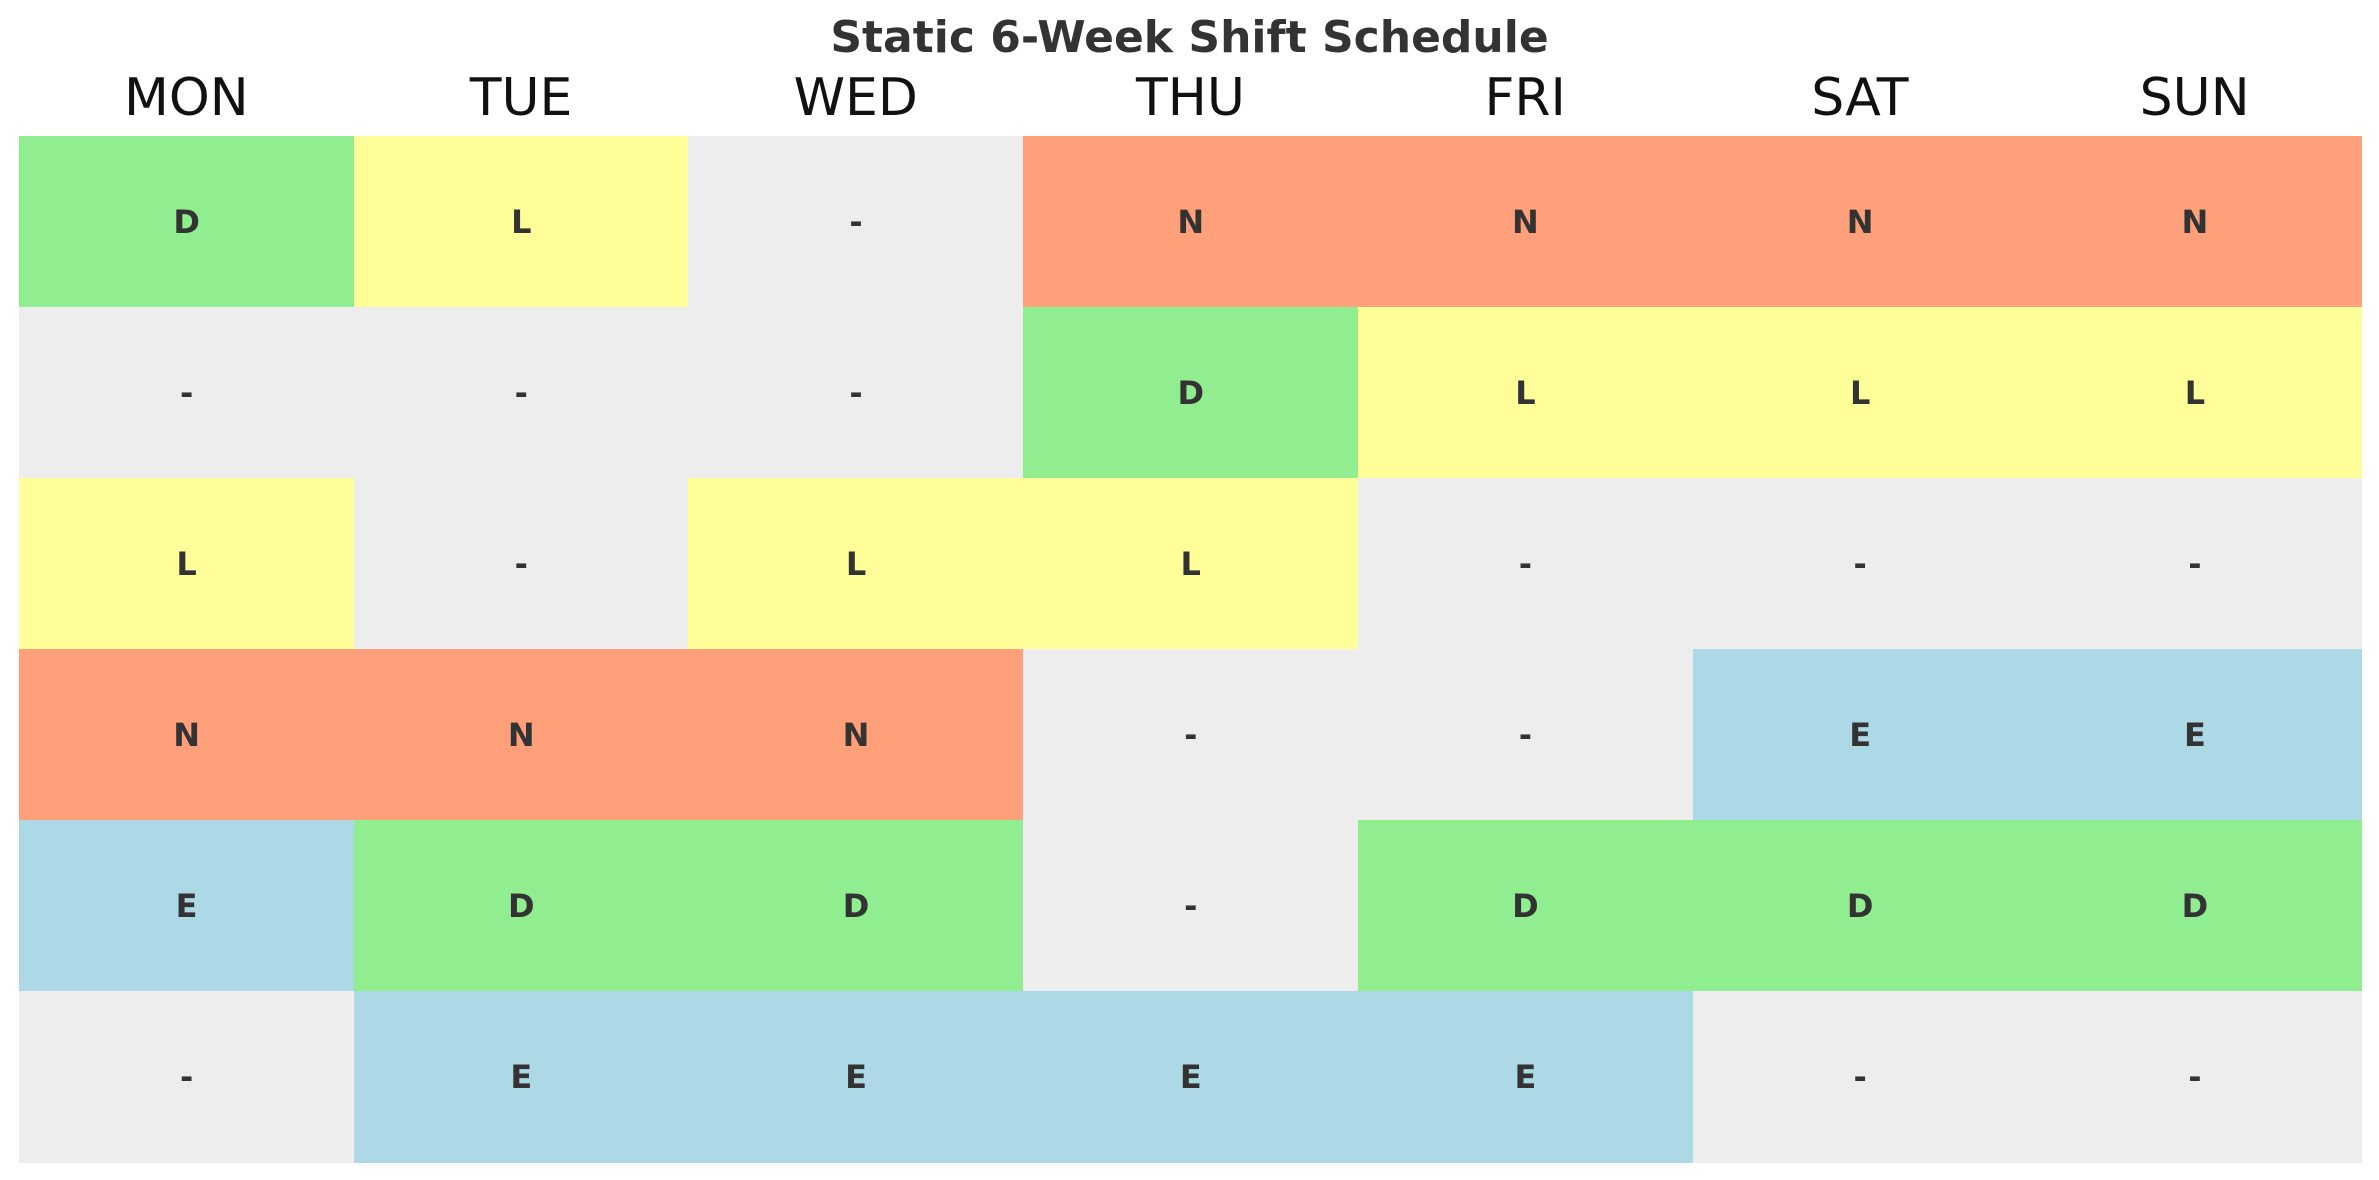 This screenshot has width=2379, height=1180. I want to click on day-label-wed: WED, so click(855, 98).